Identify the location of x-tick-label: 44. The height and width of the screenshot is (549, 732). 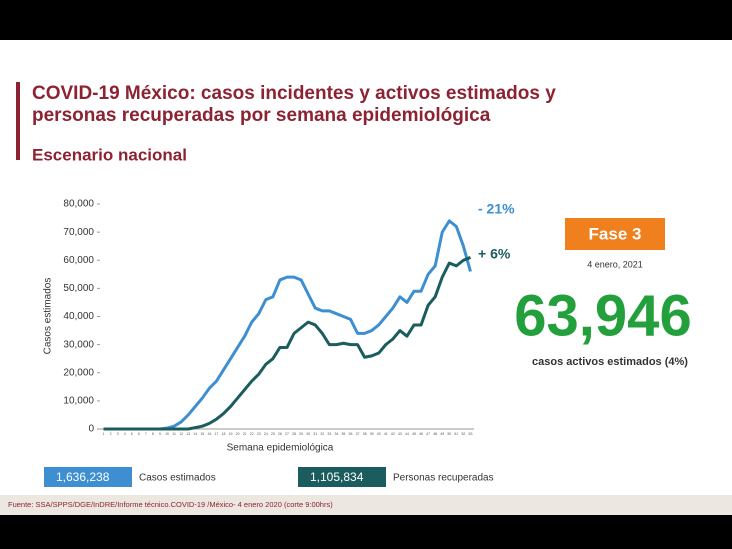
(407, 434).